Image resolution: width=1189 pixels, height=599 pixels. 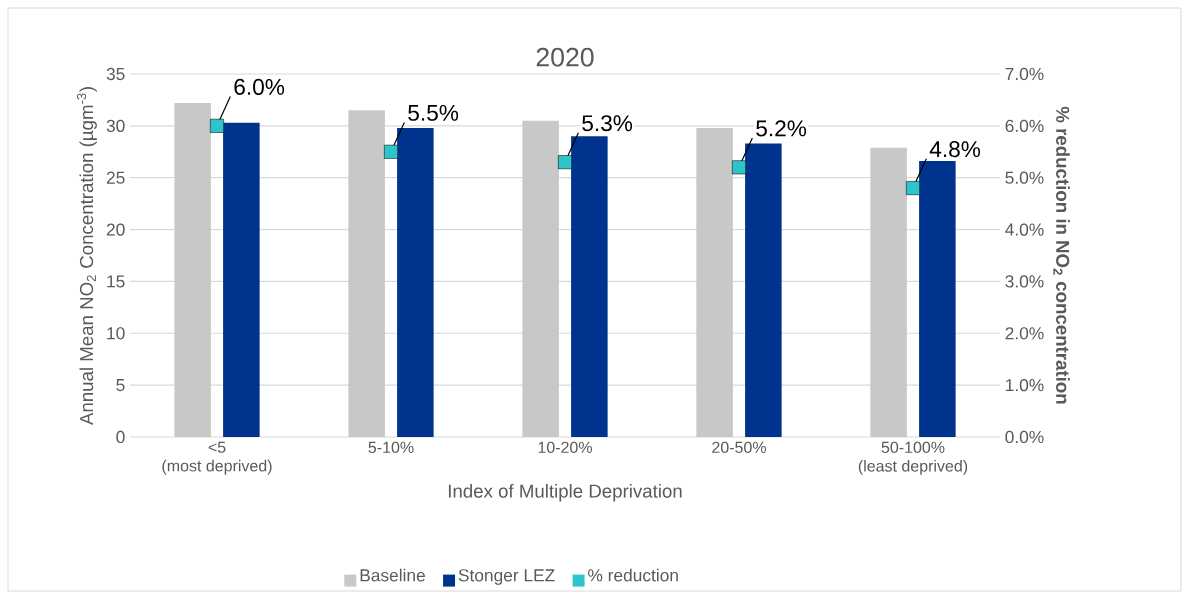 I want to click on data-label: 5.5%, so click(x=433, y=112).